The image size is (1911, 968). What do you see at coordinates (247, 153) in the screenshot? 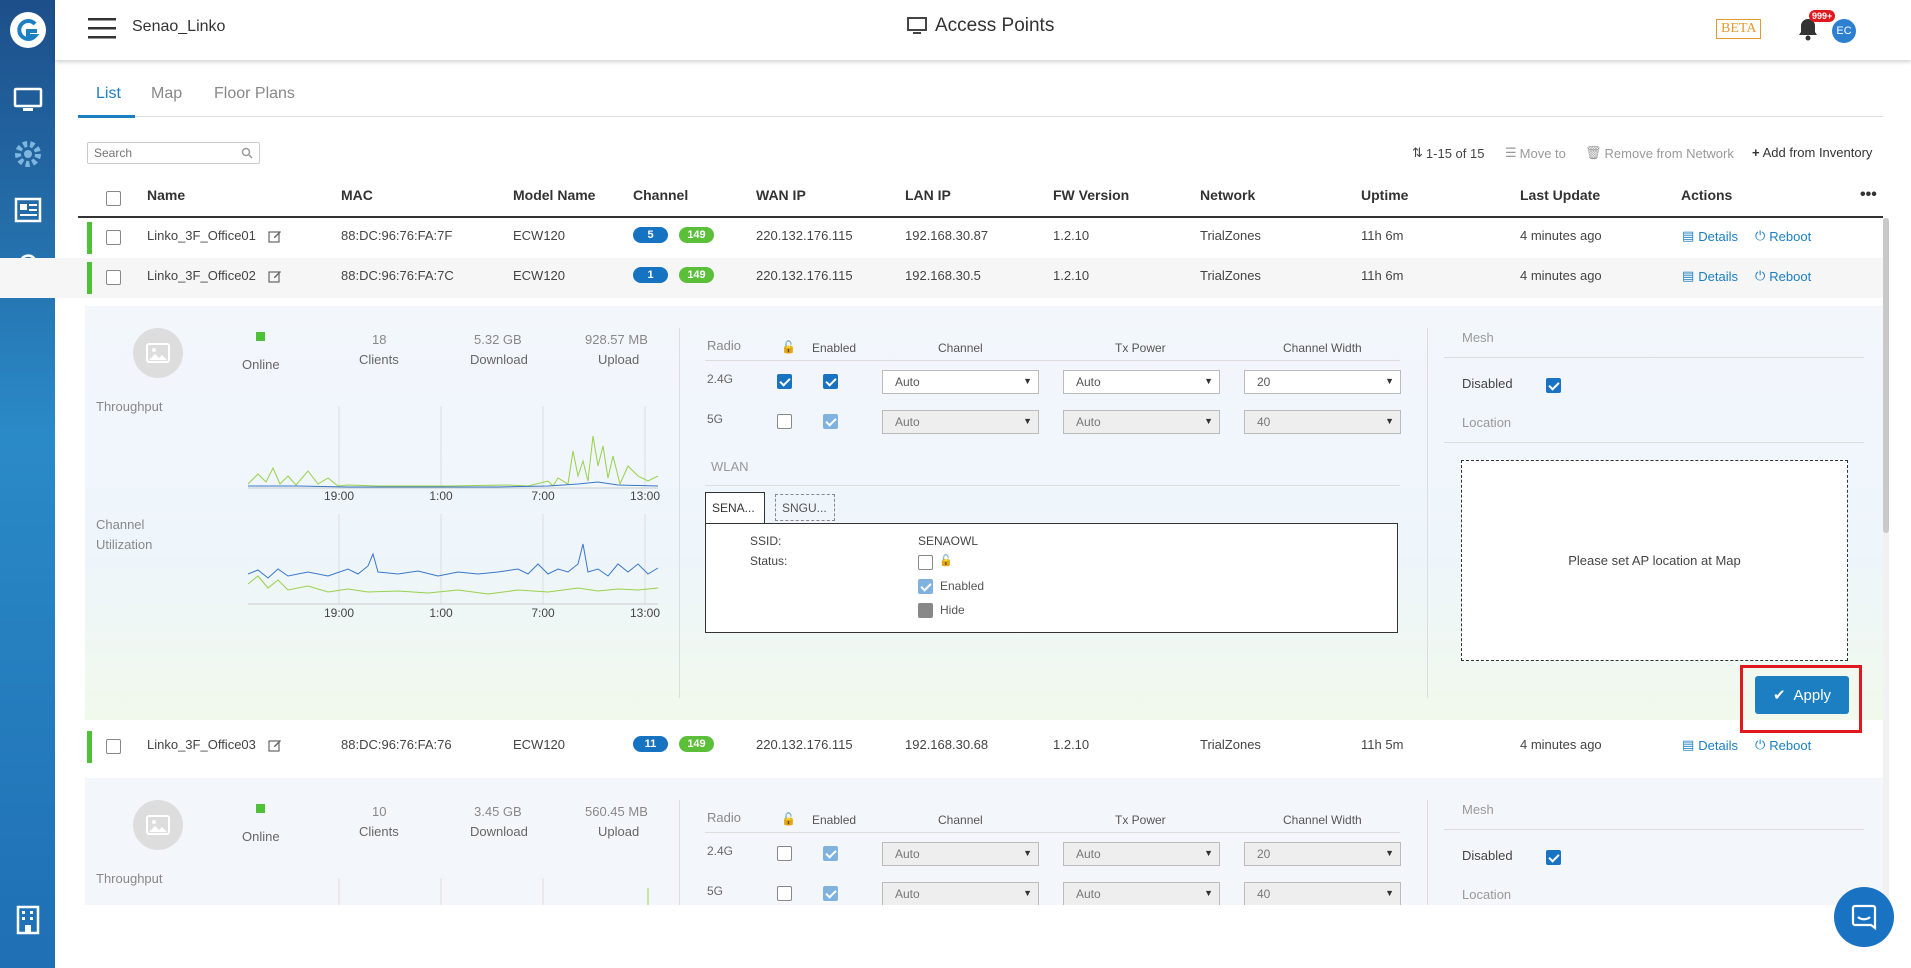
I see `search-icon` at bounding box center [247, 153].